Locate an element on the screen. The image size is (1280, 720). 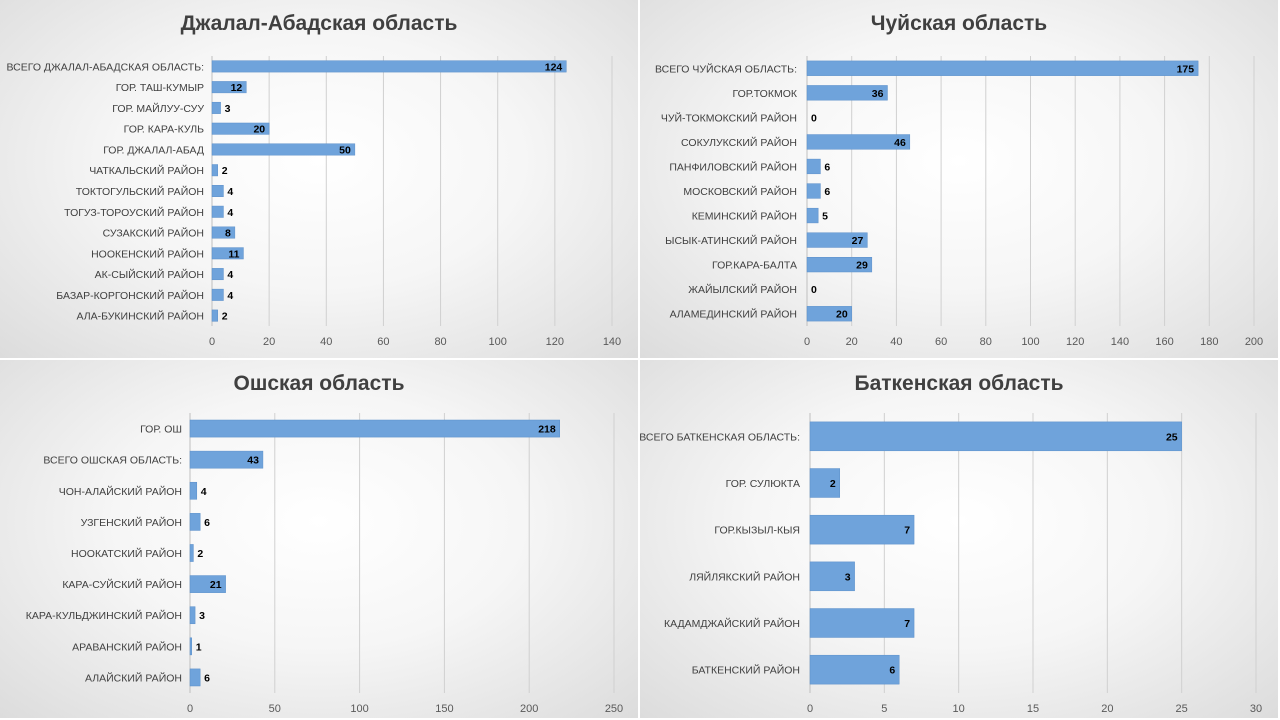
category-label: ГОР. ДЖАЛАЛ-АБАД is located at coordinates (153, 150).